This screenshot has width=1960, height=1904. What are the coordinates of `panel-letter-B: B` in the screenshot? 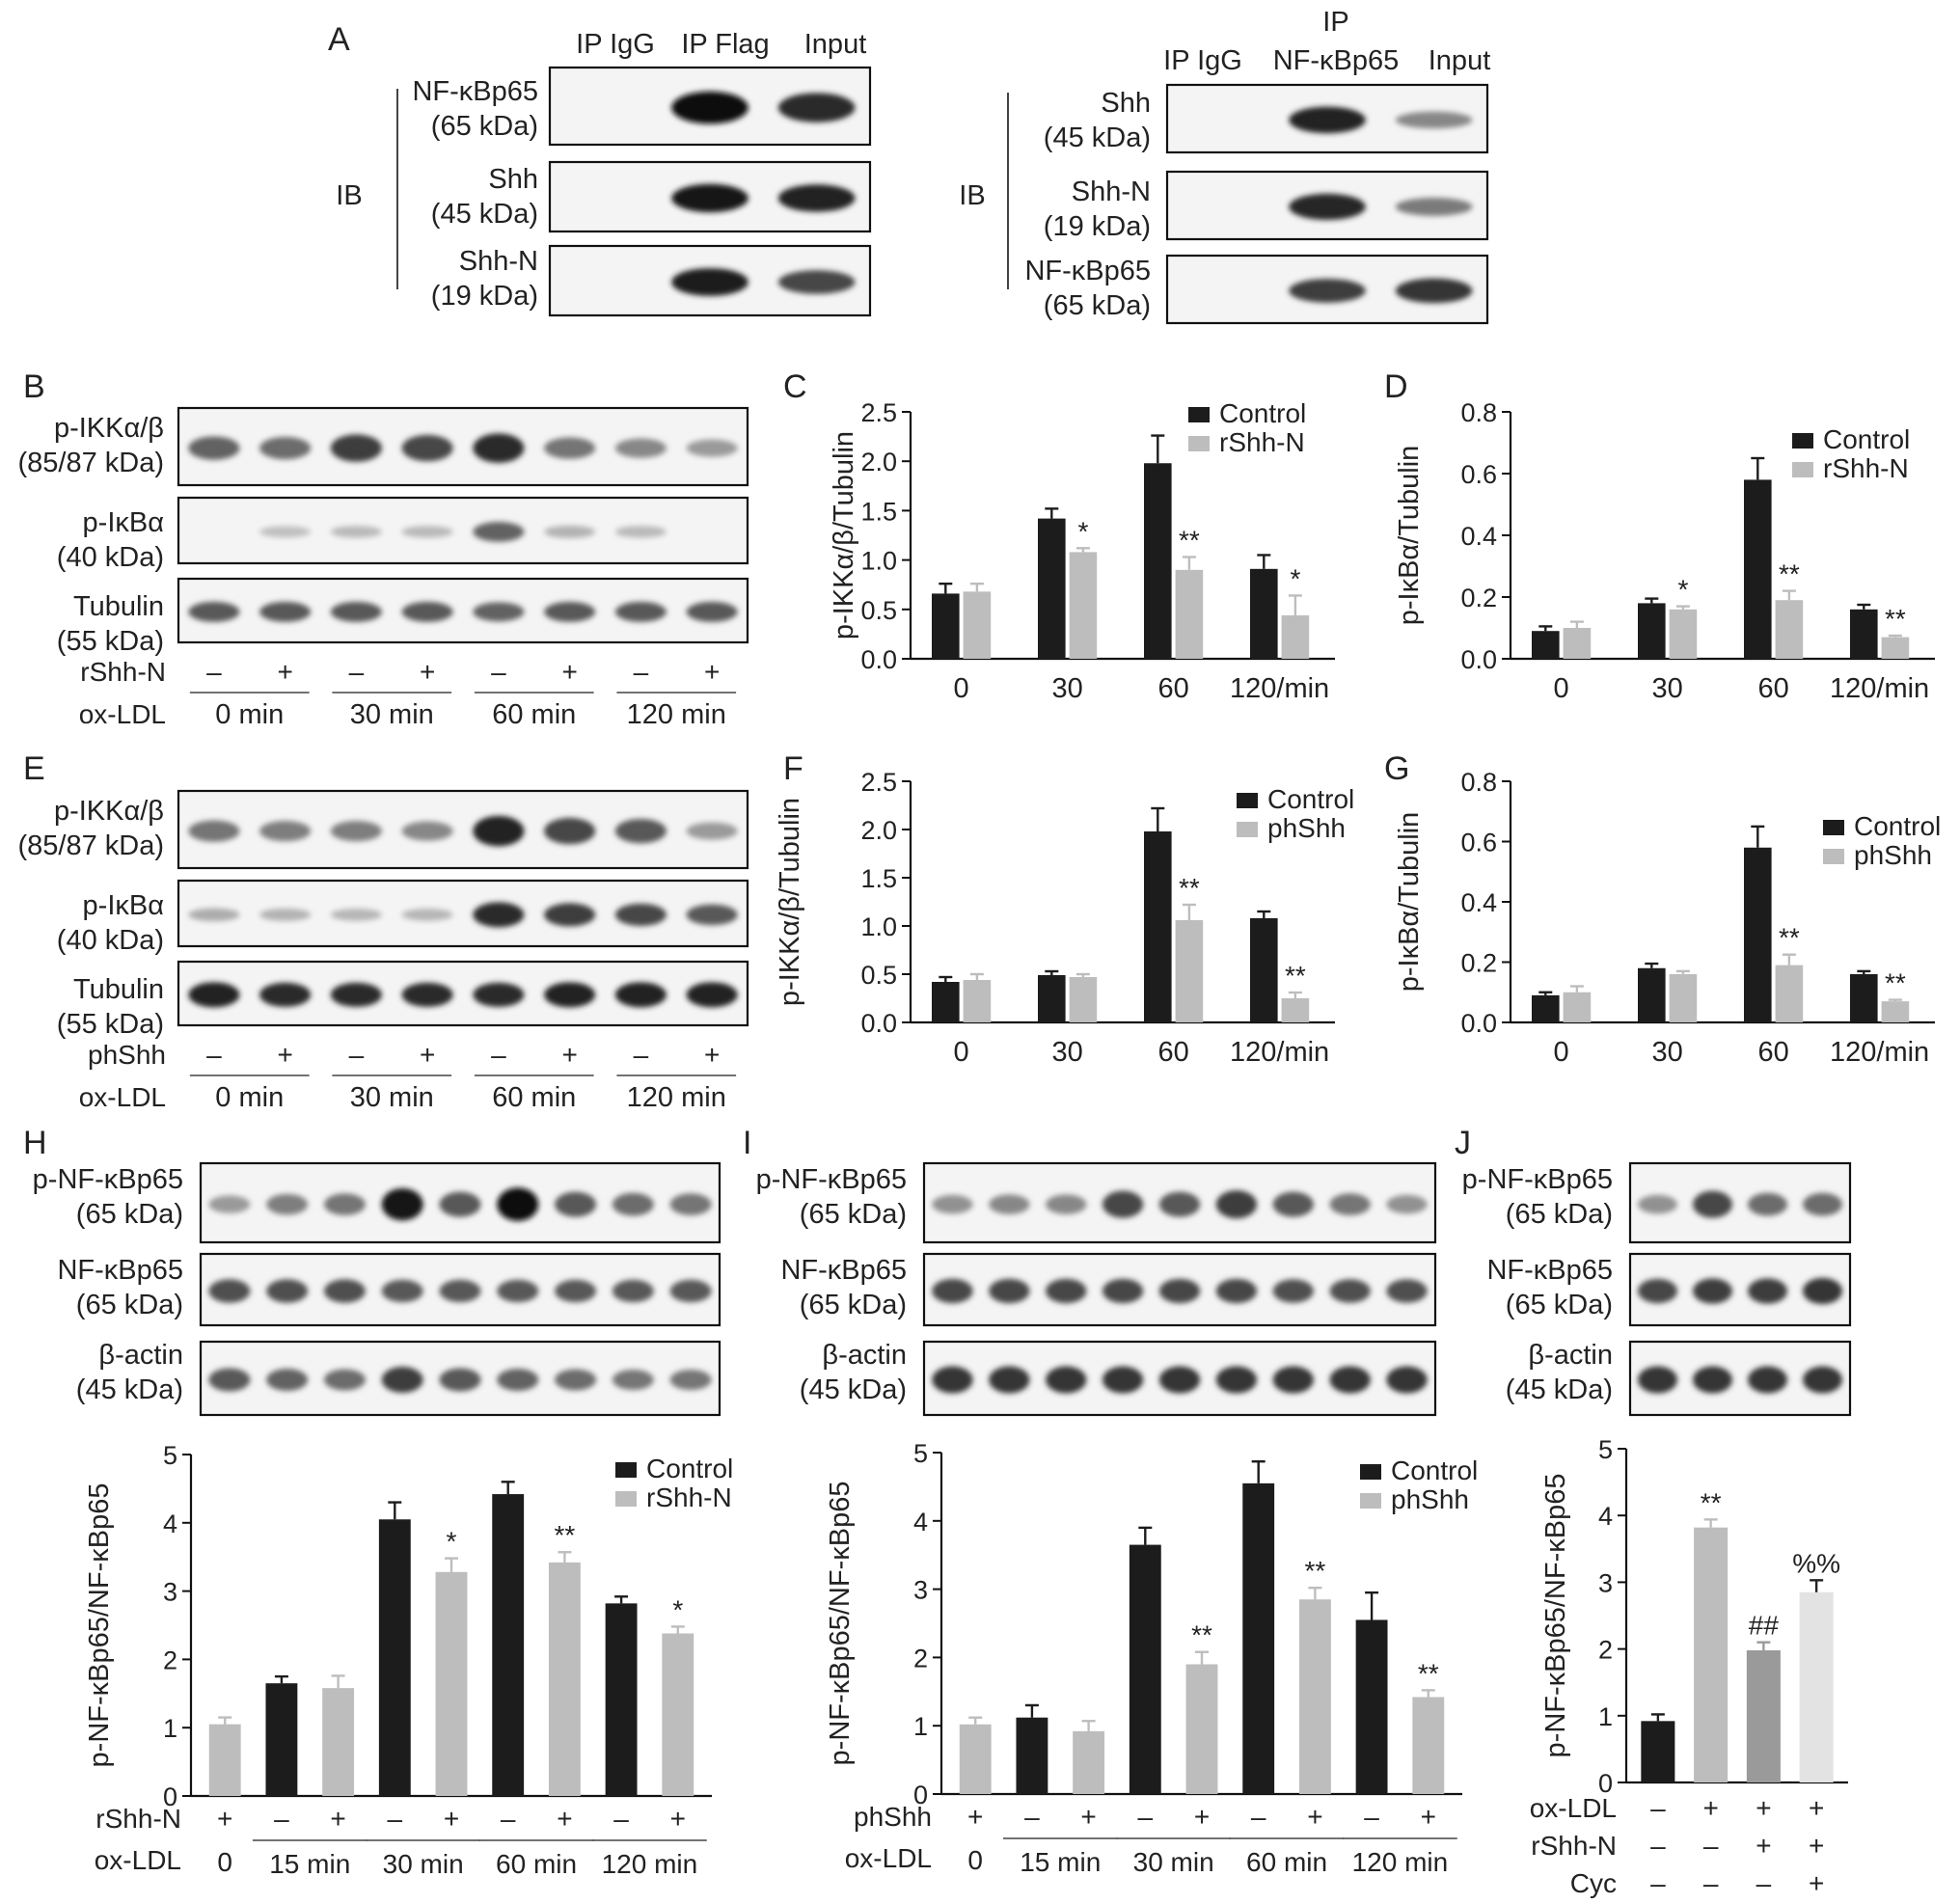 It's located at (34, 386).